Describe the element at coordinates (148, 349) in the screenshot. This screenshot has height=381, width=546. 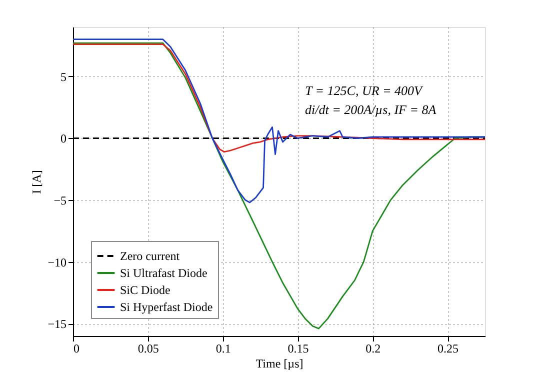
I see `x-tick-label: 0.05` at that location.